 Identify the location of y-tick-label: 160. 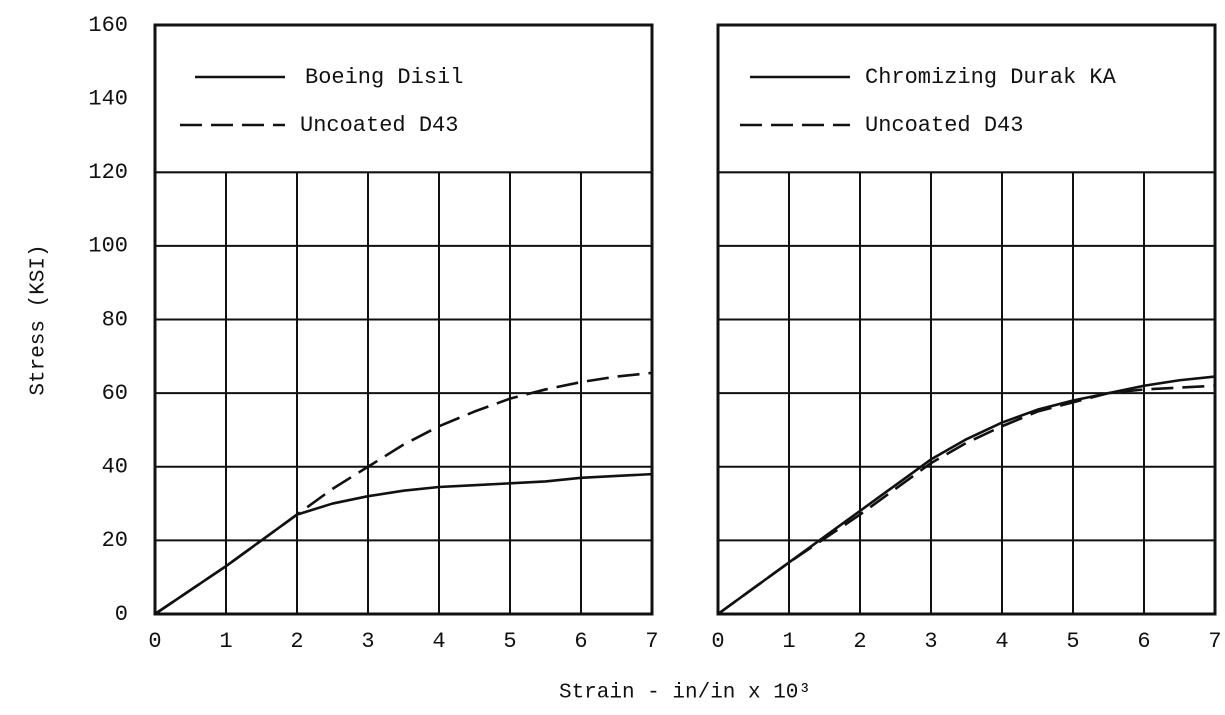
(108, 25).